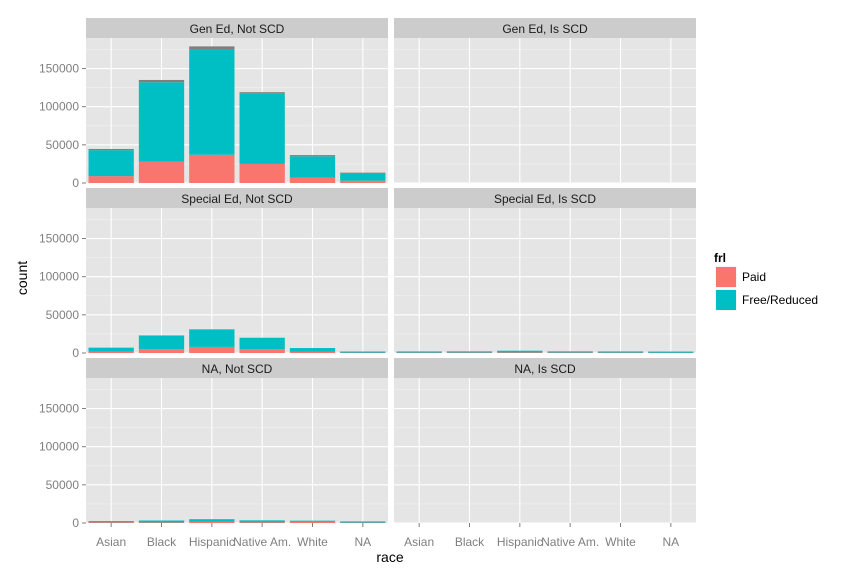 Image resolution: width=864 pixels, height=576 pixels. I want to click on facet-strip-label: Special Ed, Not SCD, so click(237, 199).